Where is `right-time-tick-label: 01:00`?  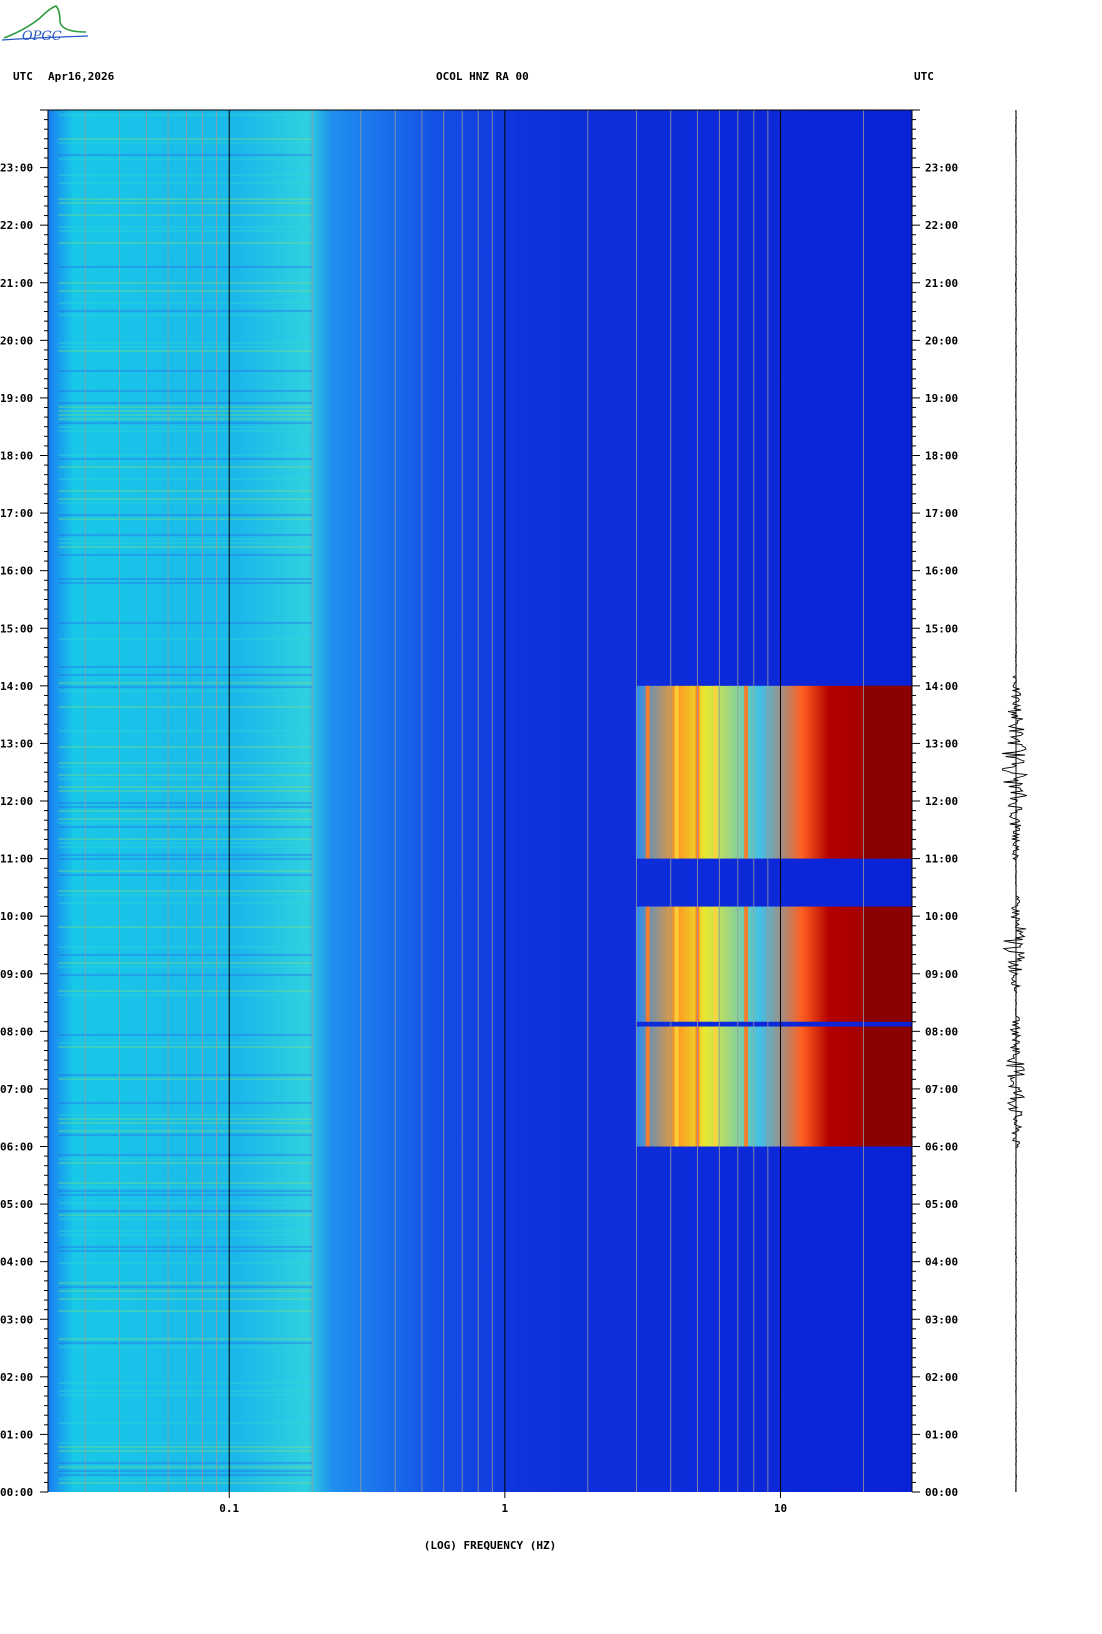 right-time-tick-label: 01:00 is located at coordinates (941, 1434).